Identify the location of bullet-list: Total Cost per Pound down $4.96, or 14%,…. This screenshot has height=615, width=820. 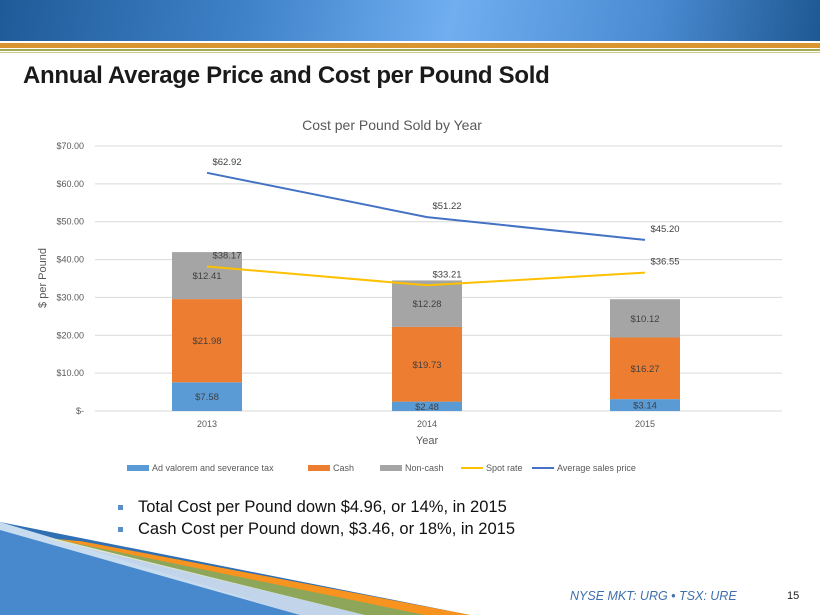
(316, 518).